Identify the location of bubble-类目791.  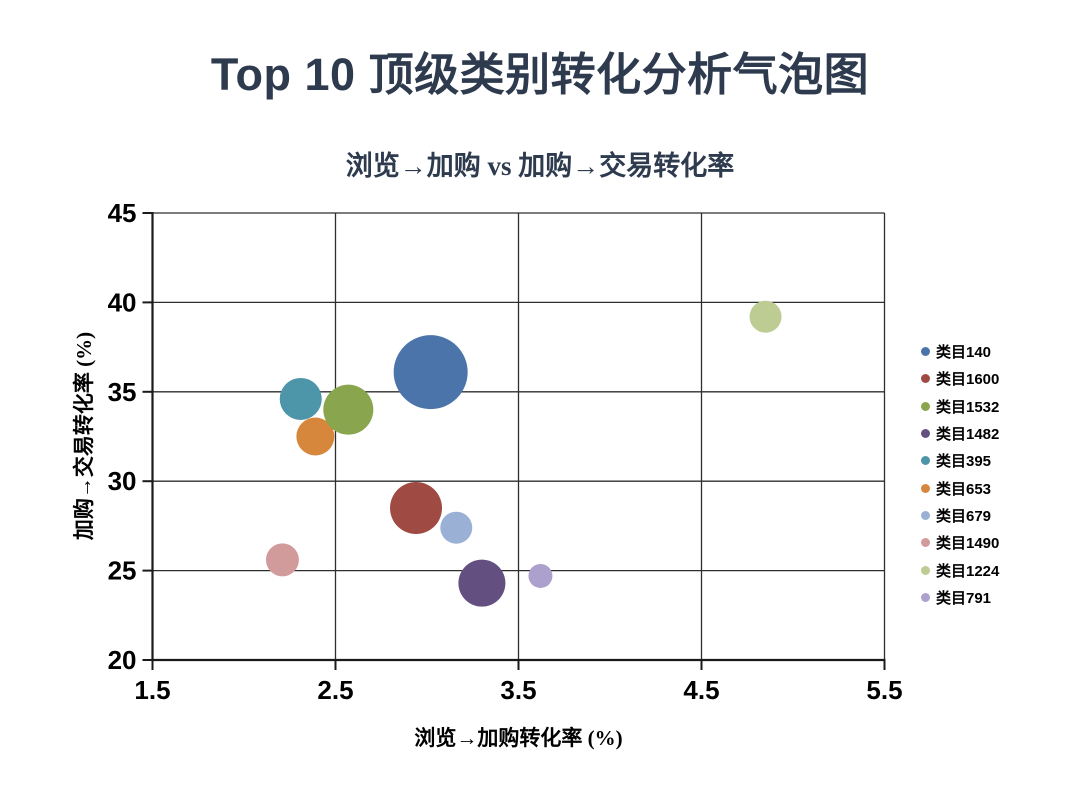
(540, 575).